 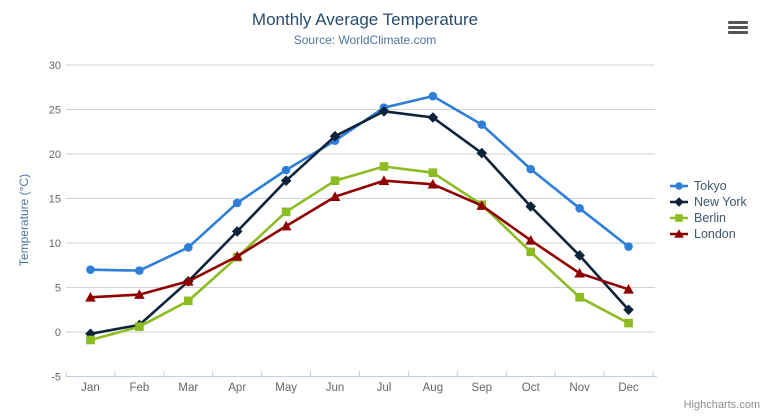 I want to click on data-point-london-aug, so click(x=433, y=183).